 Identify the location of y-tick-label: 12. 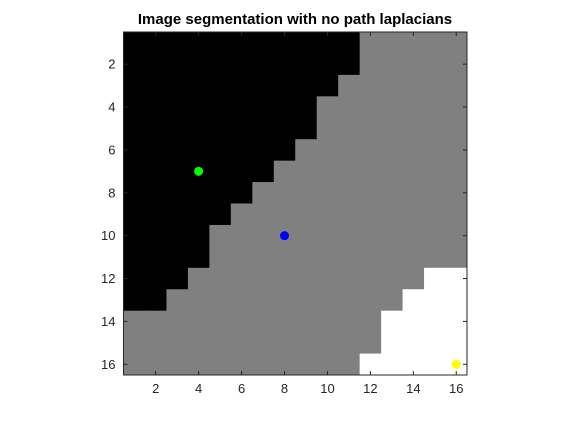
(108, 278).